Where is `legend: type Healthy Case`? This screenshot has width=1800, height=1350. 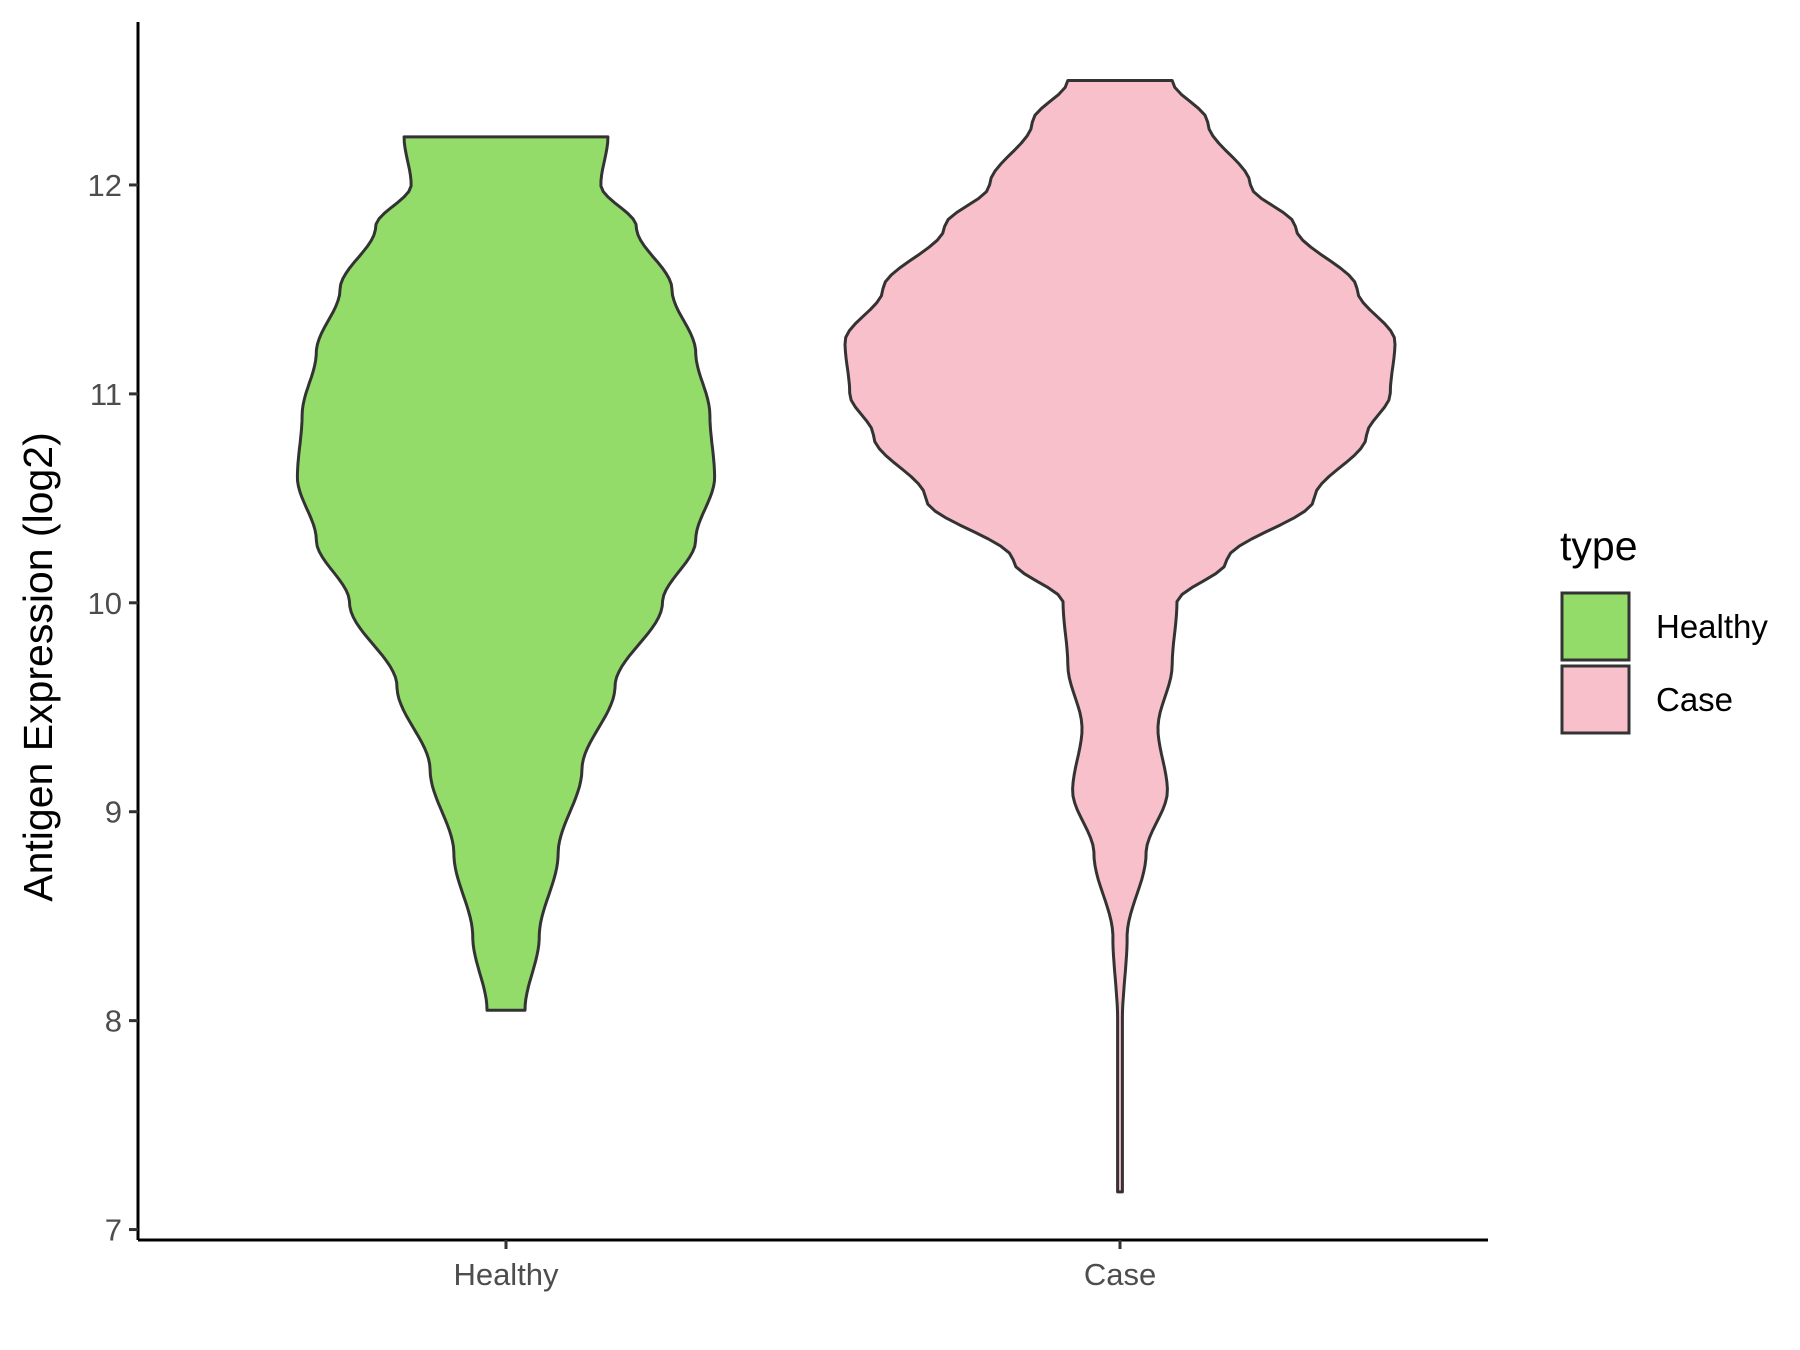
legend: type Healthy Case is located at coordinates (1664, 629).